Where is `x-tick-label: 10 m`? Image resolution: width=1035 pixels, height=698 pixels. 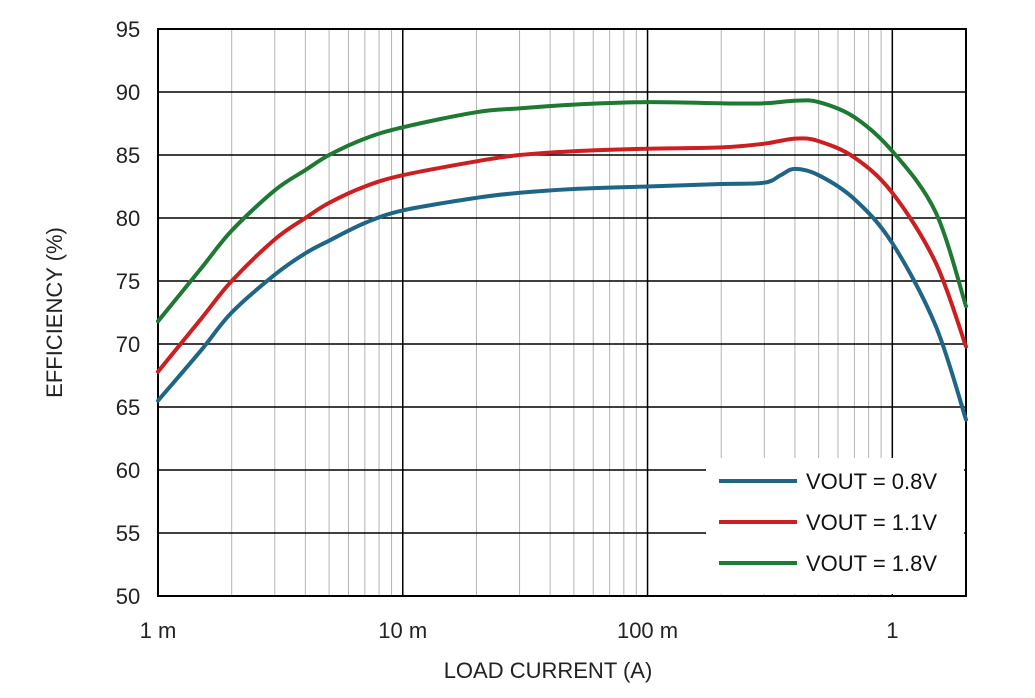 x-tick-label: 10 m is located at coordinates (402, 630).